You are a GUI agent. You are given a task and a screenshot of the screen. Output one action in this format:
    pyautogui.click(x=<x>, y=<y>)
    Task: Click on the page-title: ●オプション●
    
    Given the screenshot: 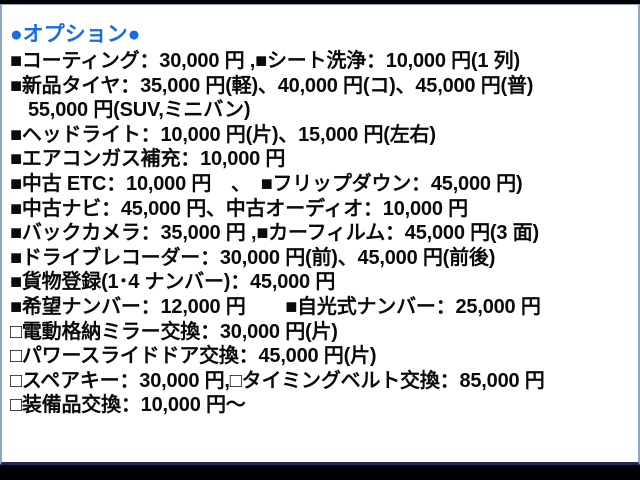 What is the action you would take?
    pyautogui.click(x=75, y=34)
    